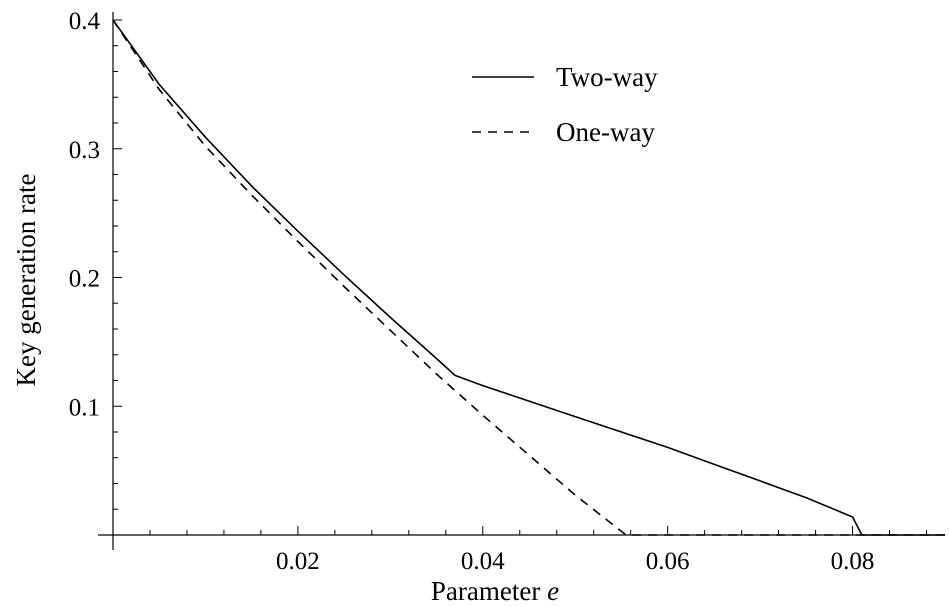  What do you see at coordinates (605, 132) in the screenshot?
I see `legend-label-one-way: One-way` at bounding box center [605, 132].